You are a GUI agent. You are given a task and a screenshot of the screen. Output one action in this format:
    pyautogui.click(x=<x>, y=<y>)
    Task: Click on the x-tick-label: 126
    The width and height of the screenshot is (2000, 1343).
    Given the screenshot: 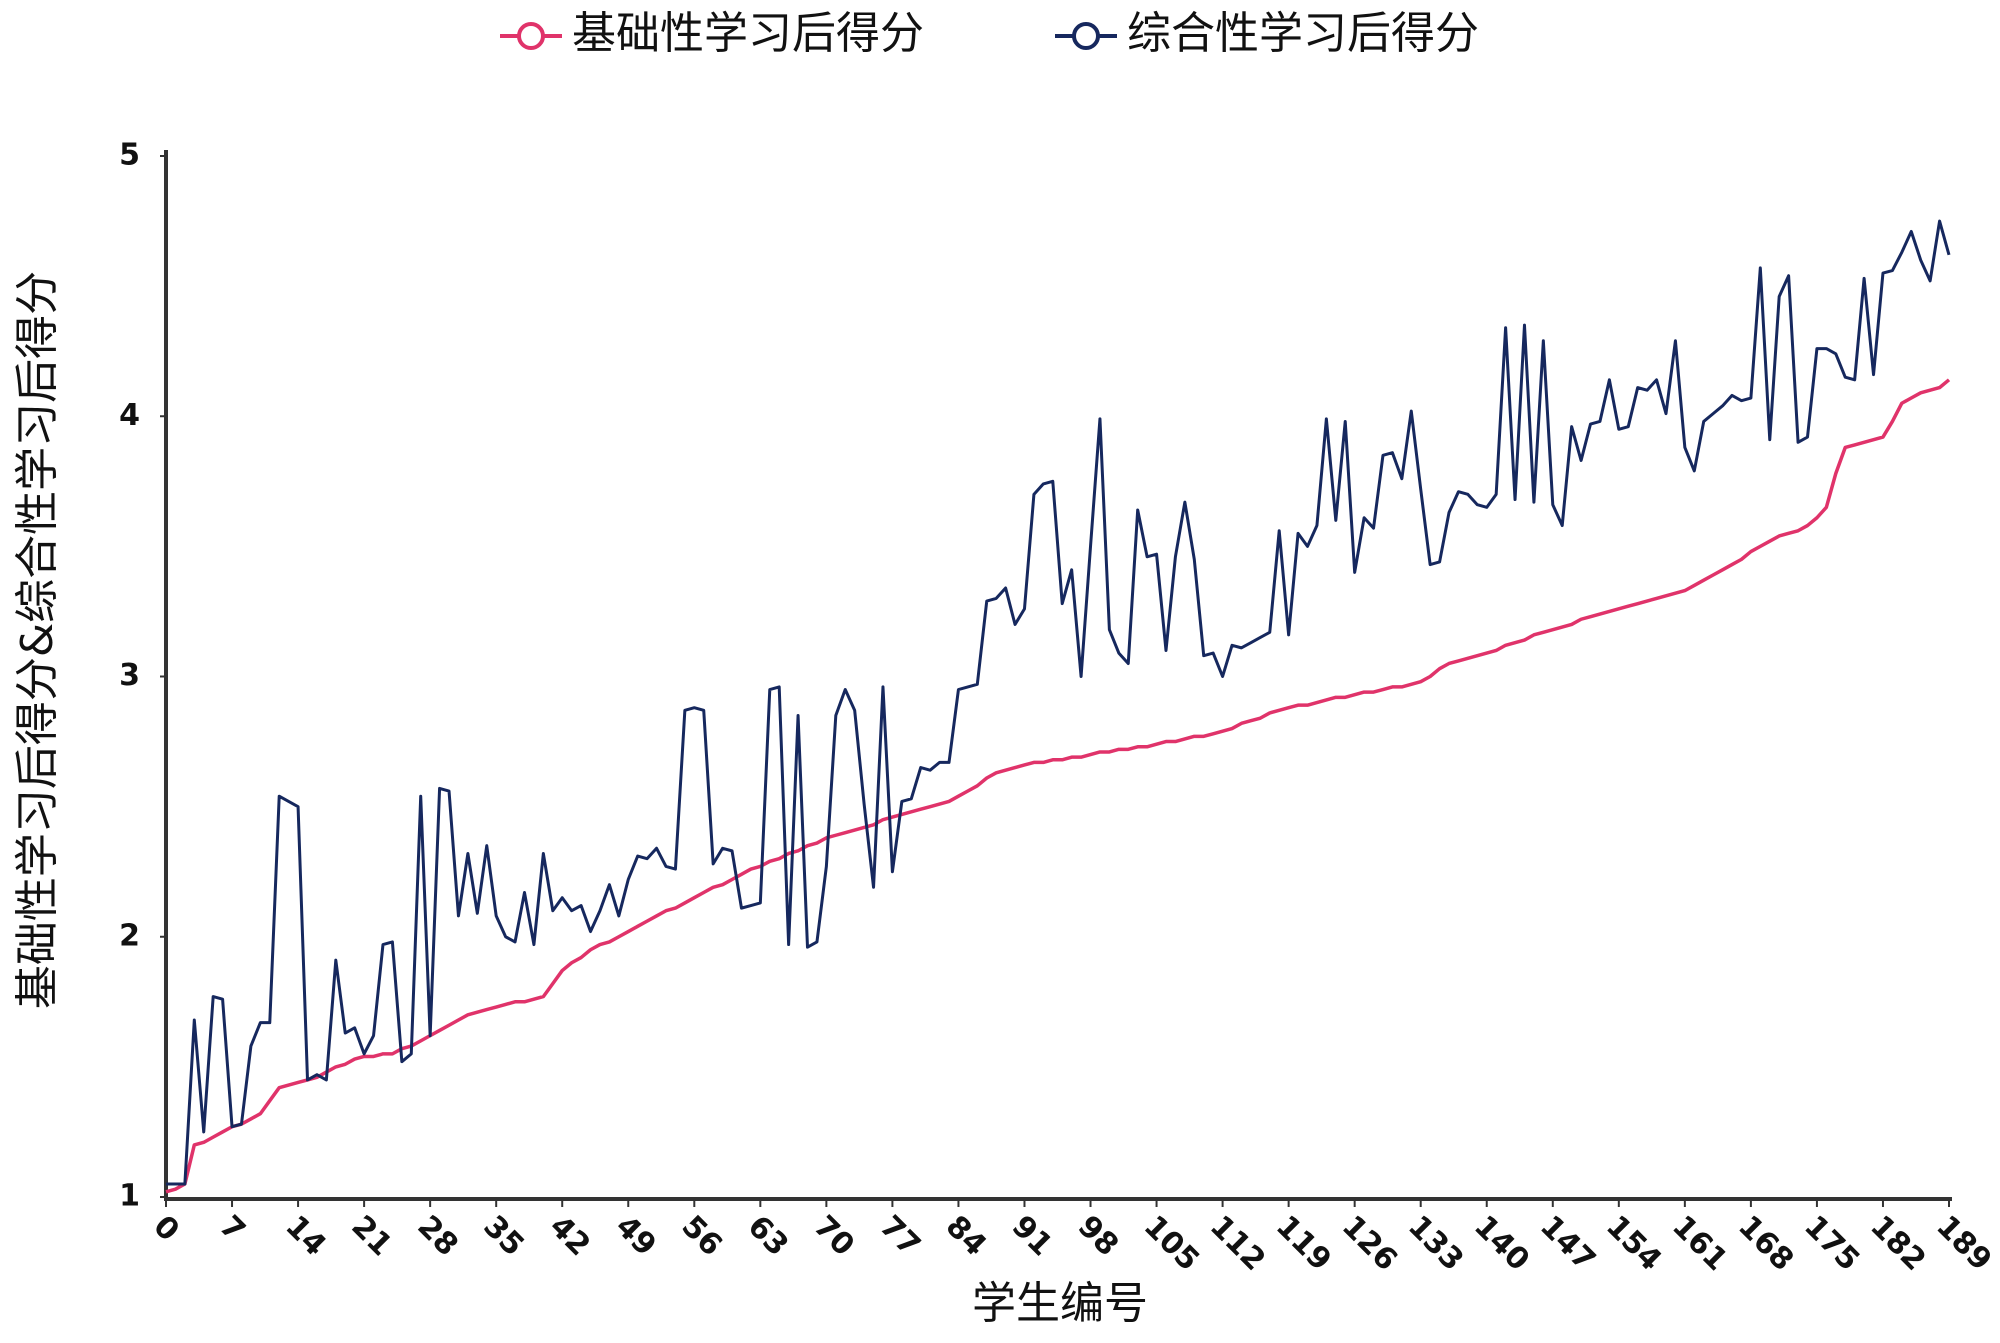 What is the action you would take?
    pyautogui.click(x=1369, y=1243)
    